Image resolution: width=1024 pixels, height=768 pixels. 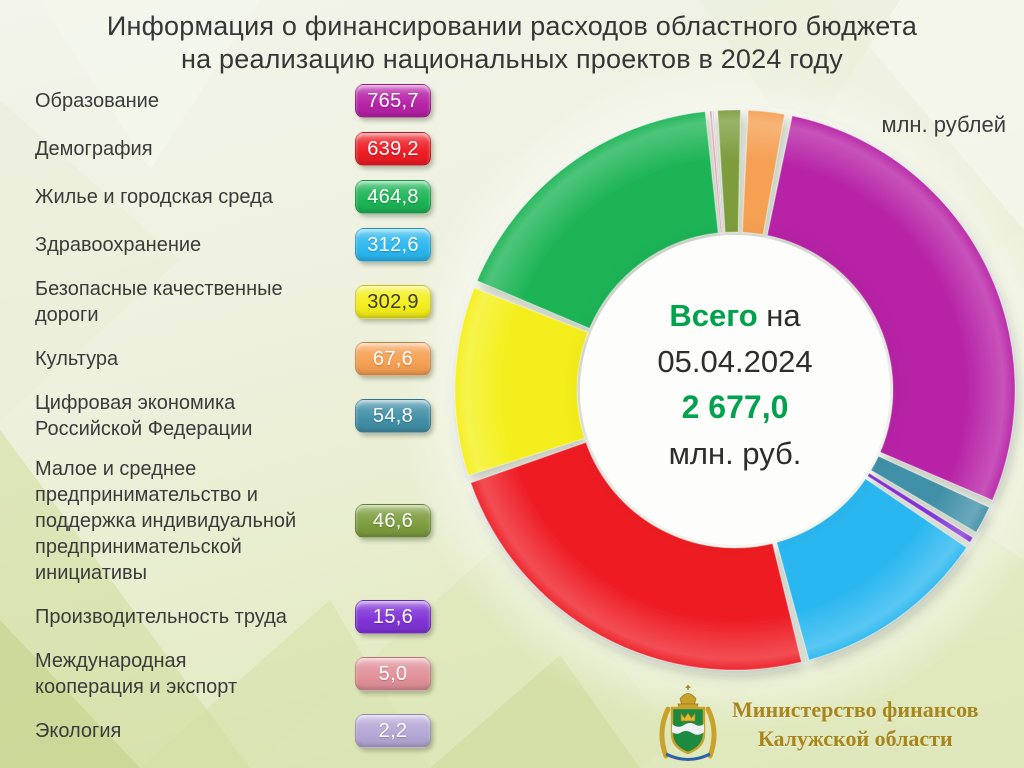 I want to click on legend-label: Цифровая экономика Российской Федерации, so click(x=144, y=416).